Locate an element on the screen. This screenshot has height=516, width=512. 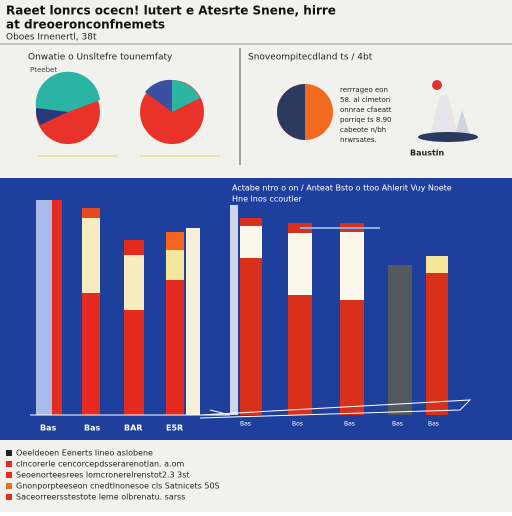
legend-text: Oeeldeoen Eenerts lineo aslobene is located at coordinates (84, 453).